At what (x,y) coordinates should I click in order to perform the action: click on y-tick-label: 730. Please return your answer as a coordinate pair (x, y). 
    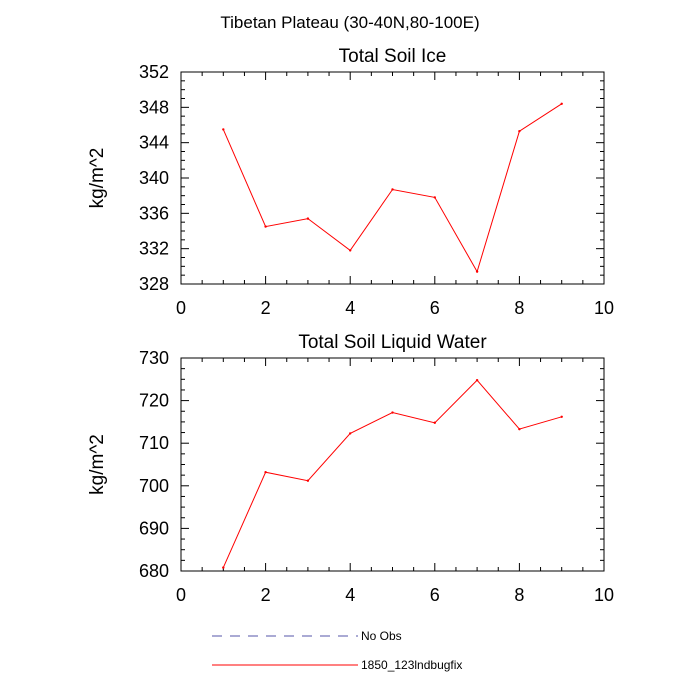
    Looking at the image, I should click on (154, 358).